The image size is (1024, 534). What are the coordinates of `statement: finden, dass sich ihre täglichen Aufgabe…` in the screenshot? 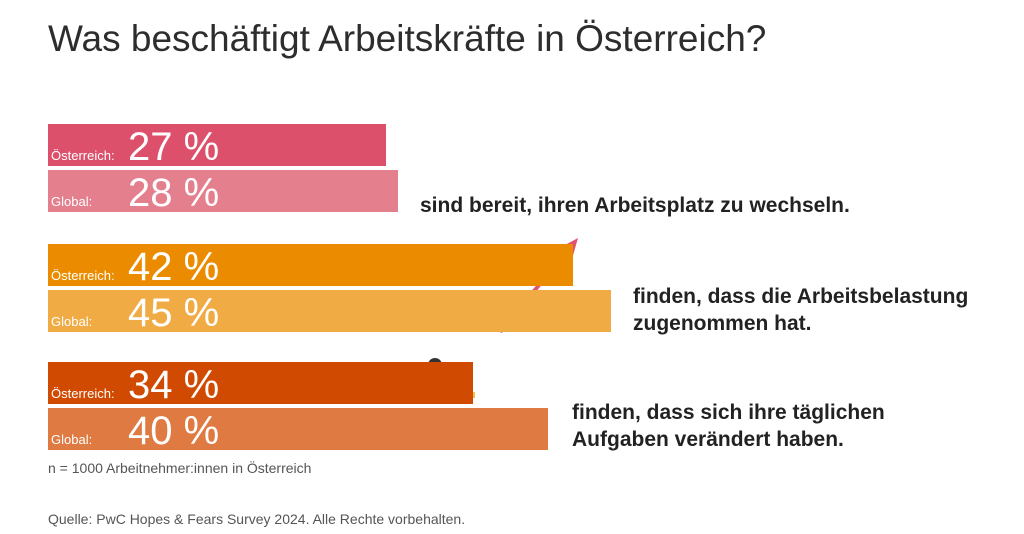 It's located at (728, 426).